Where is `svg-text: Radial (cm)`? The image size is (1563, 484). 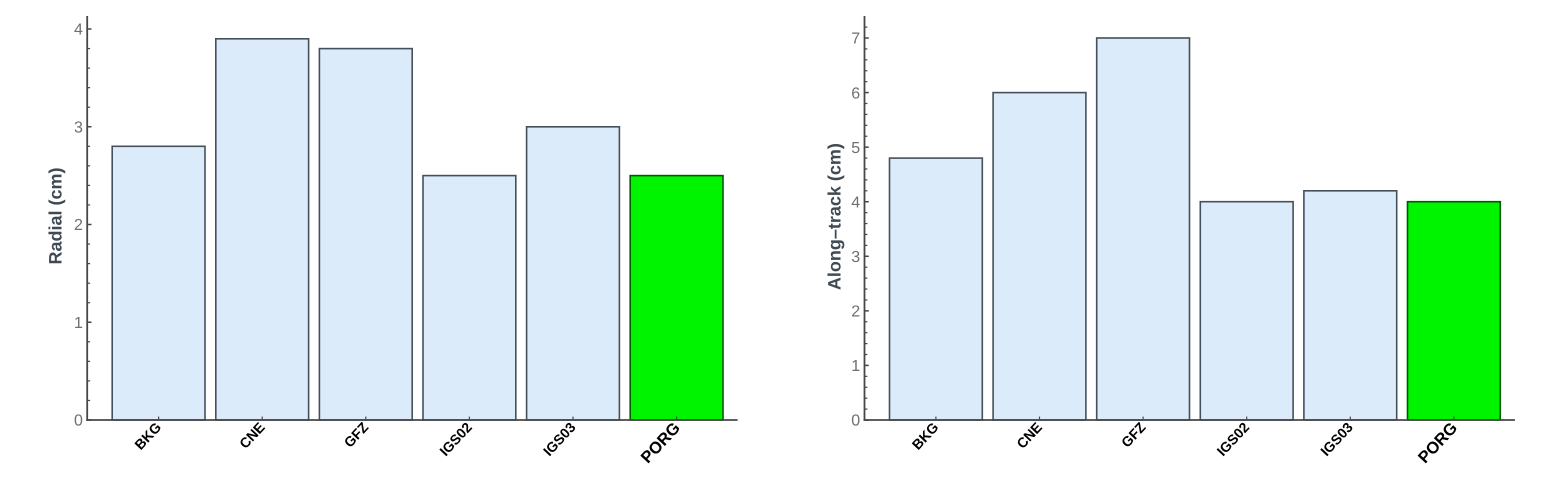
svg-text: Radial (cm) is located at coordinates (56, 215).